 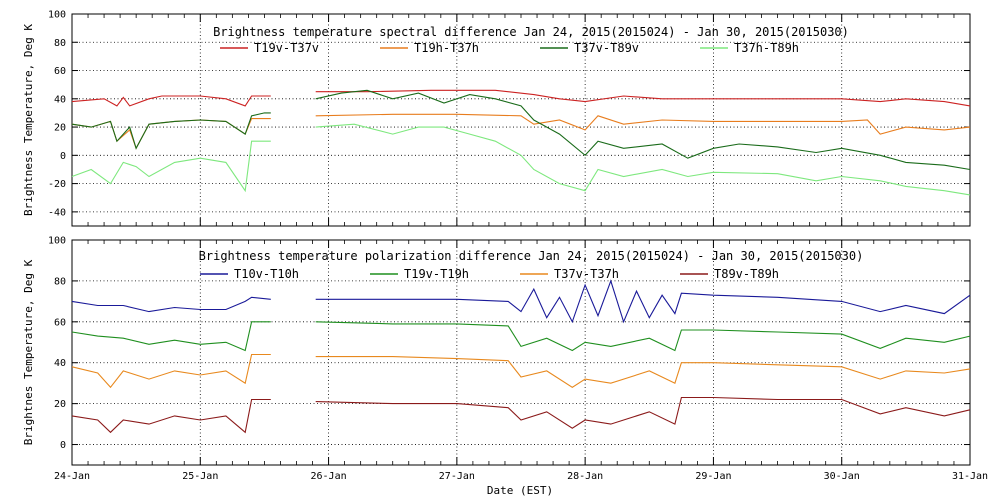 What do you see at coordinates (57, 184) in the screenshot?
I see `y-tick-label: -20` at bounding box center [57, 184].